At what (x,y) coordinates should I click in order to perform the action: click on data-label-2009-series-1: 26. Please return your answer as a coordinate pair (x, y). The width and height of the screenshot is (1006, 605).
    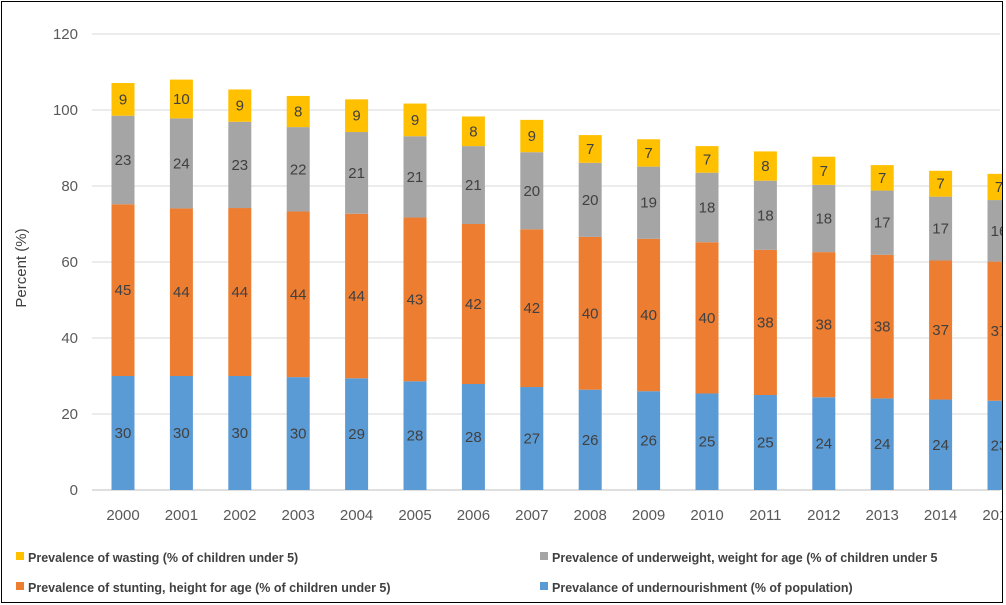
    Looking at the image, I should click on (648, 441).